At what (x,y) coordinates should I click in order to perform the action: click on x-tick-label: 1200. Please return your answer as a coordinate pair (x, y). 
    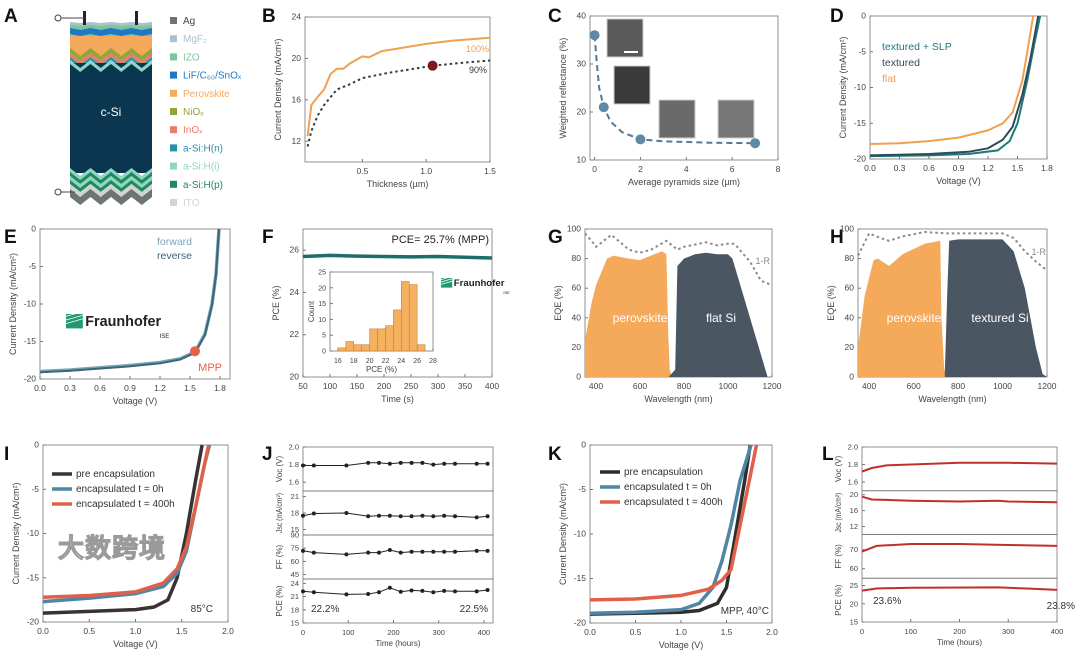
    Looking at the image, I should click on (1047, 386).